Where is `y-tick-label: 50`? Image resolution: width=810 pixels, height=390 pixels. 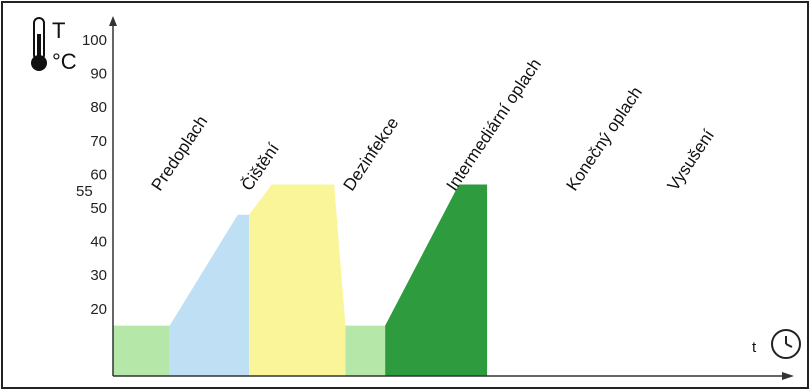
y-tick-label: 50 is located at coordinates (98, 208).